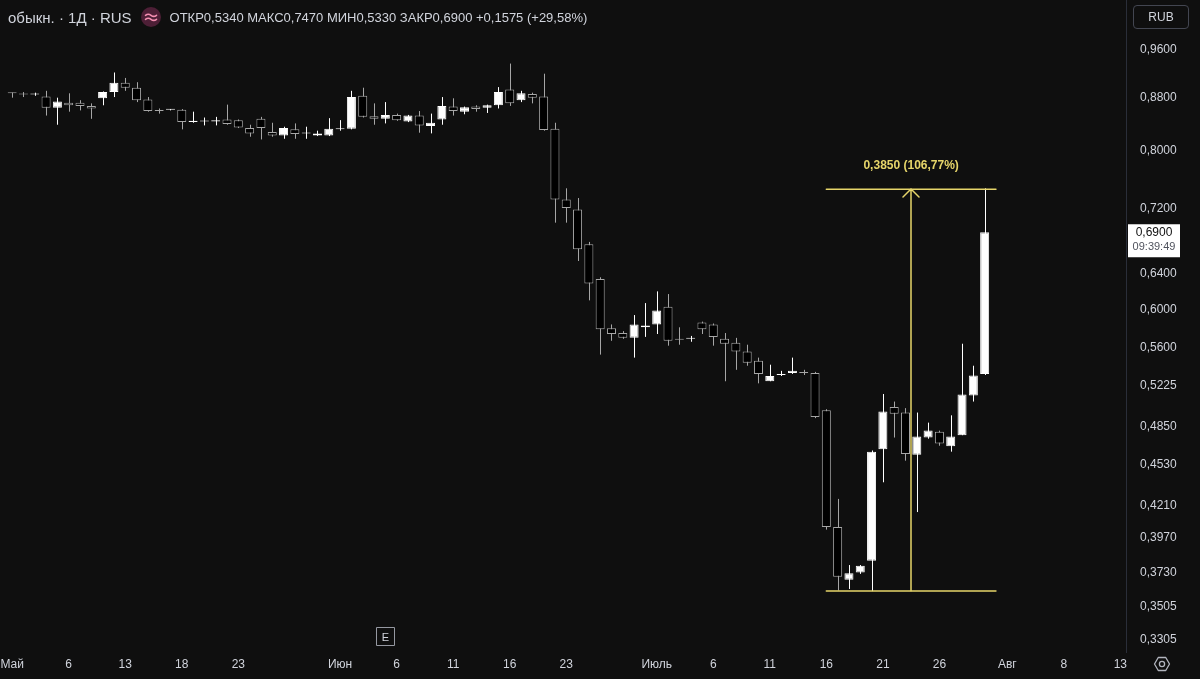 The width and height of the screenshot is (1200, 679). I want to click on y-tick-label: 0,6400, so click(1159, 273).